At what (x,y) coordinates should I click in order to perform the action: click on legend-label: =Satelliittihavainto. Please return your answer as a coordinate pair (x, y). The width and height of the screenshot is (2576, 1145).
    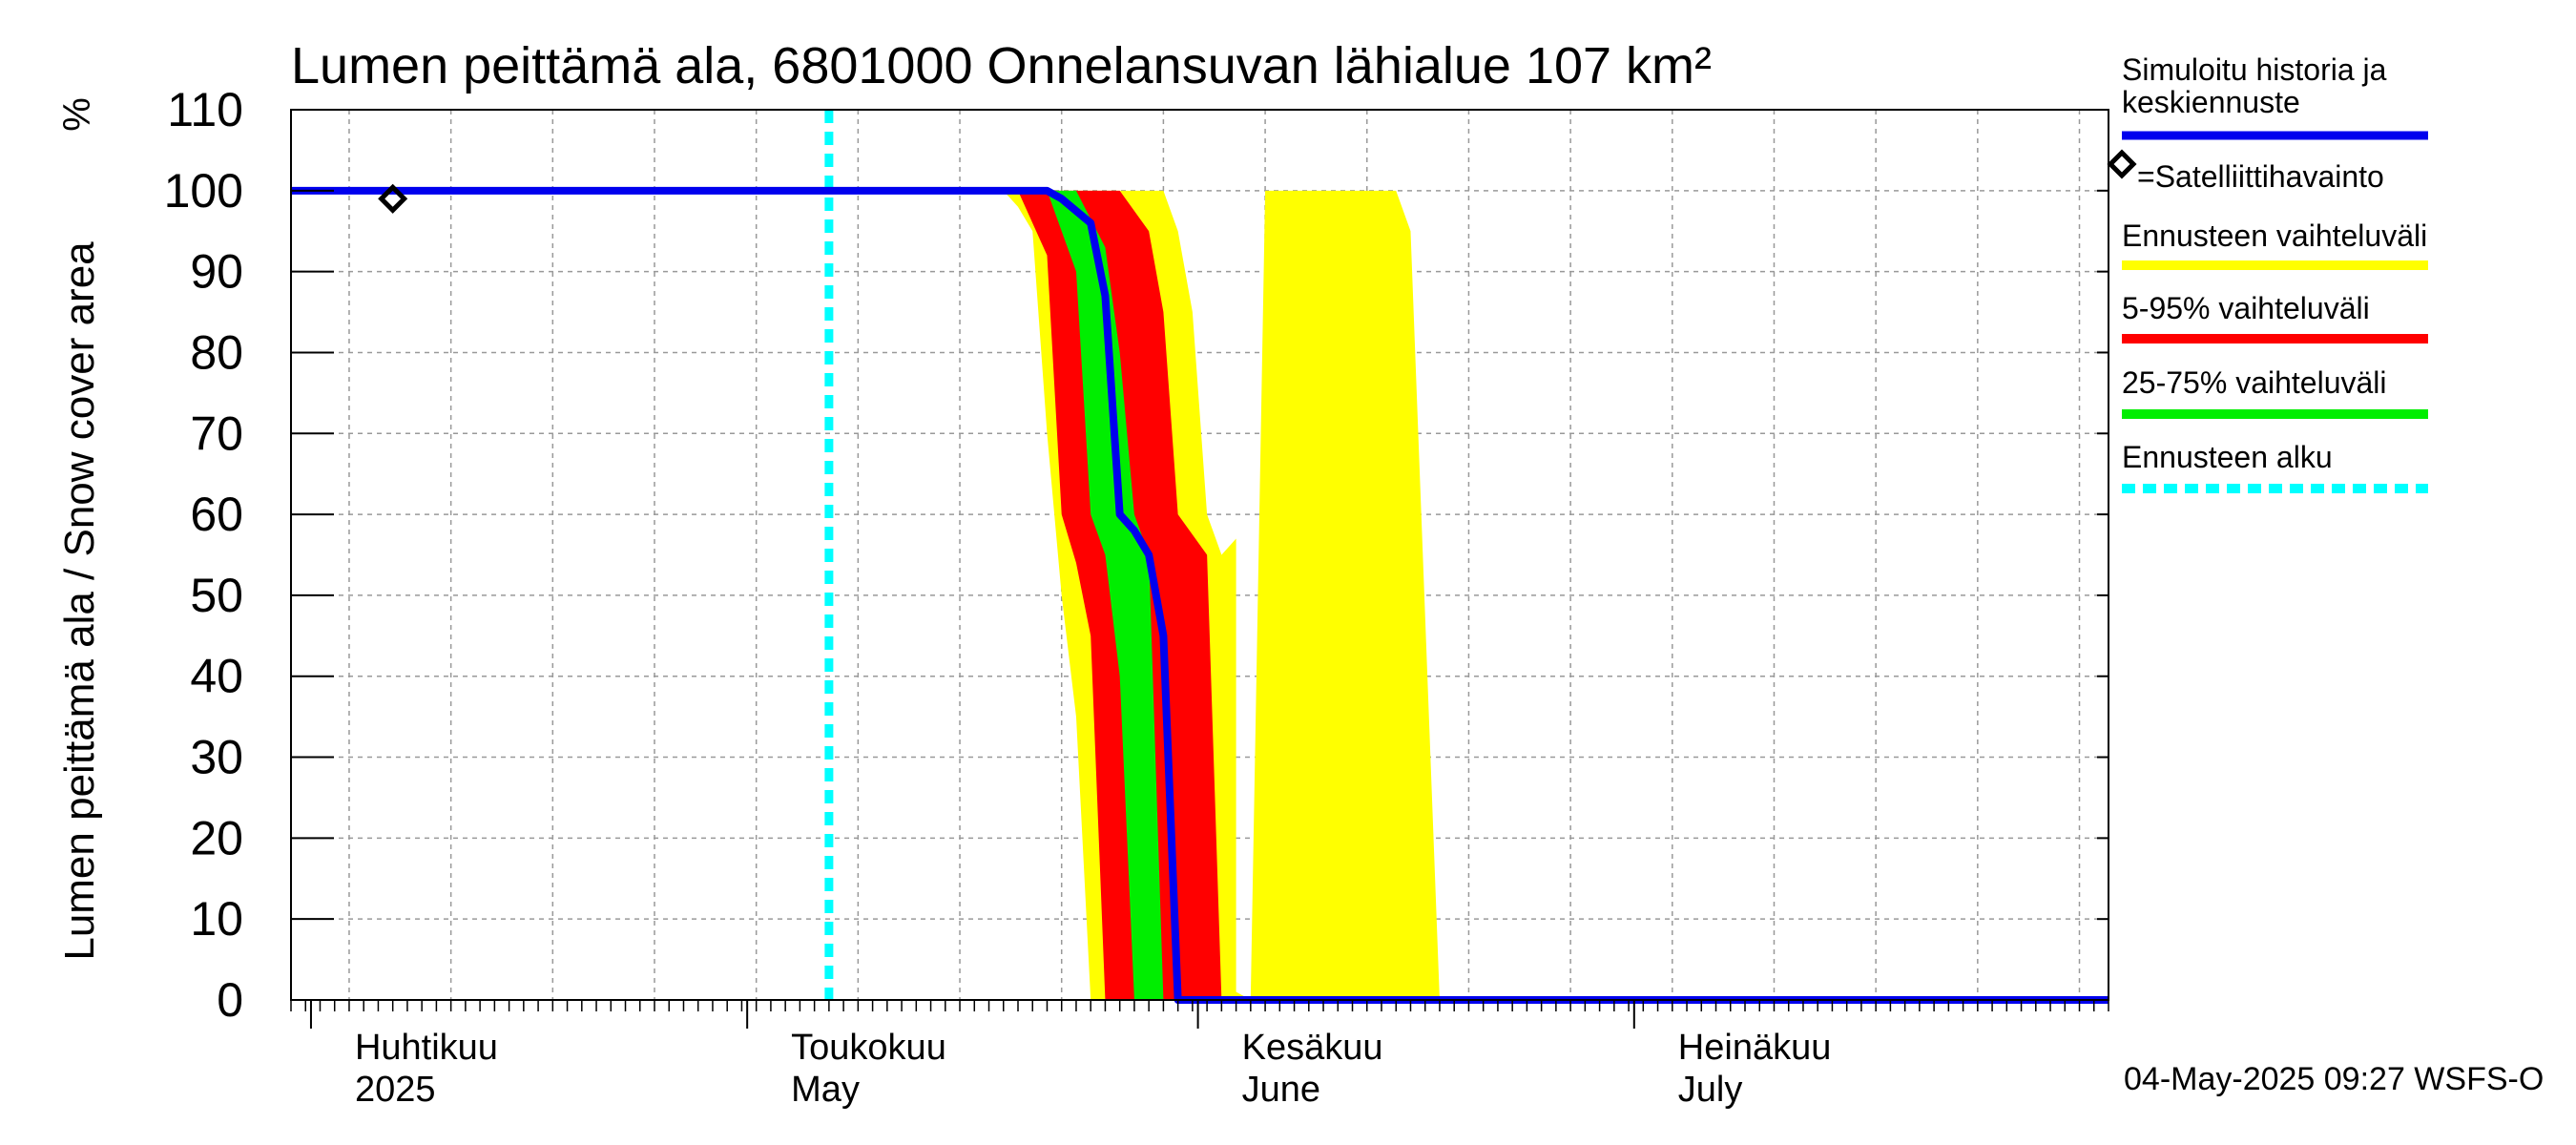
    Looking at the image, I should click on (2260, 177).